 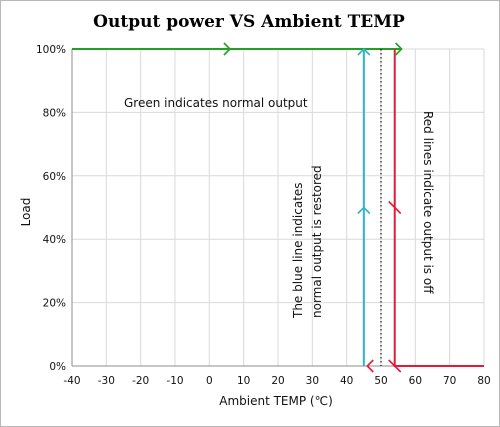 I want to click on annotation-red: Red lines indicate output is off, so click(x=428, y=202).